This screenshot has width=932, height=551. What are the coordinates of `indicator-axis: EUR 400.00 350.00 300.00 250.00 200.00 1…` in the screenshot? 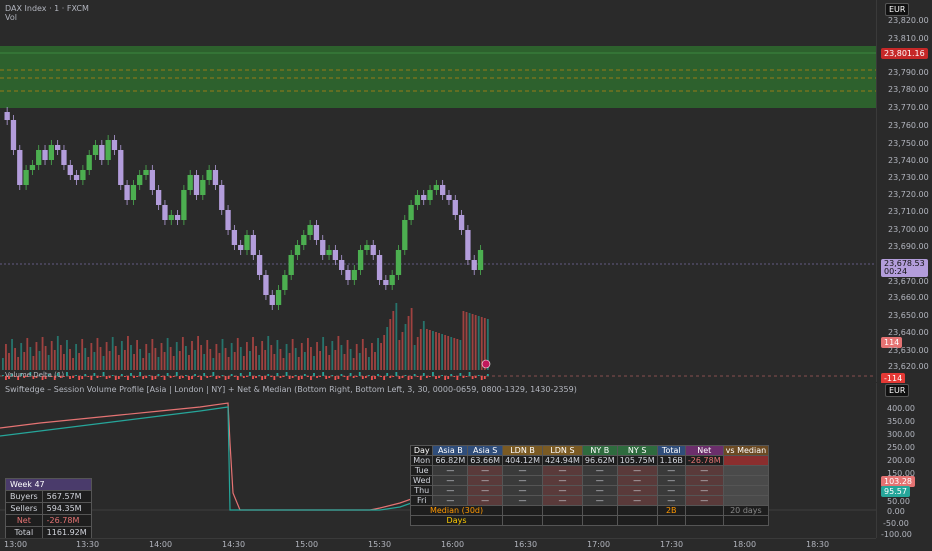 It's located at (904, 461).